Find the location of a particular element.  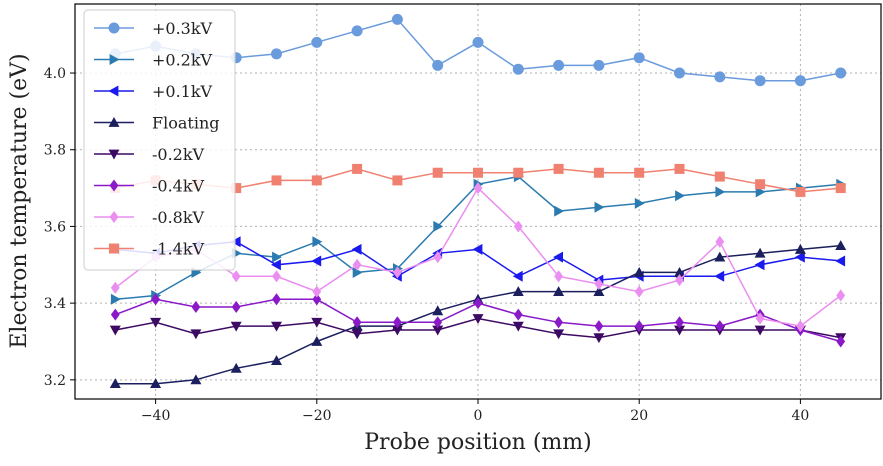

y-tick-label: 3.6 is located at coordinates (55, 227).